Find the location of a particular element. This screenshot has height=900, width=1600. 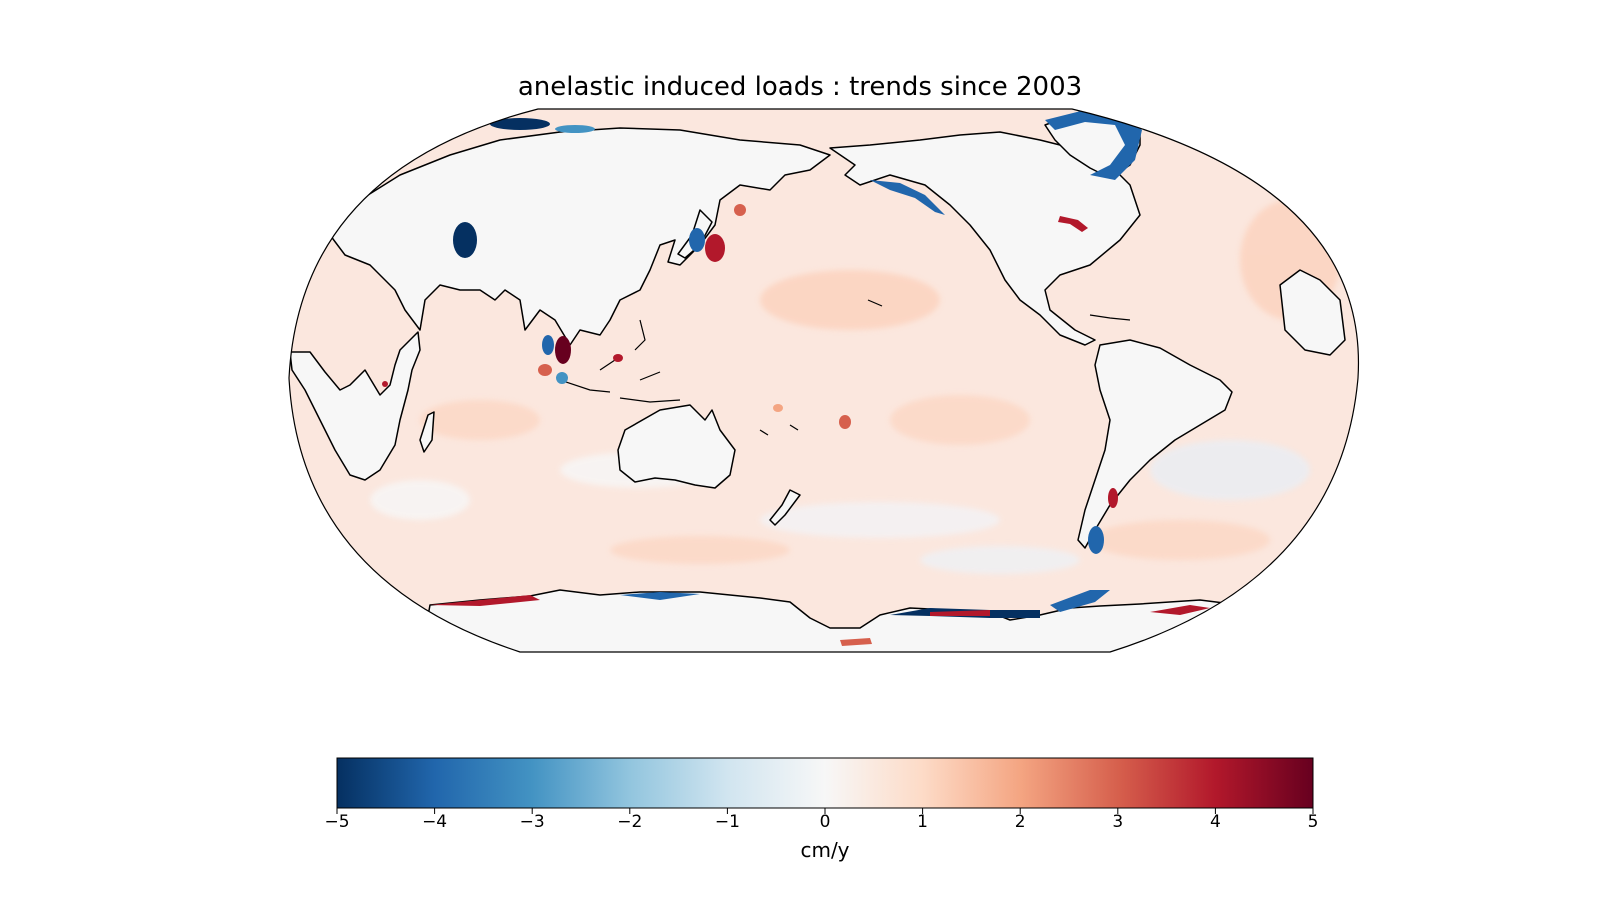

antarctic-peninsula-anomaly is located at coordinates (1080, 601).